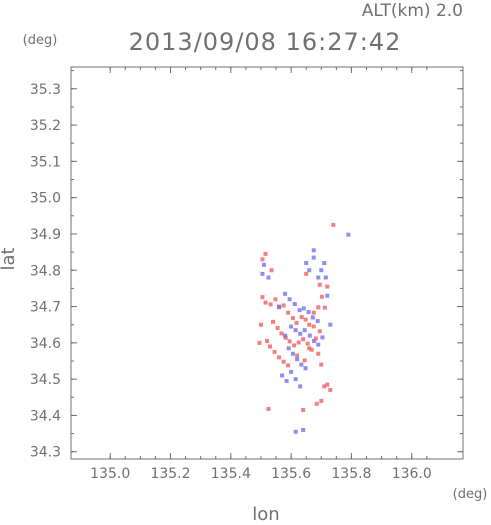 This screenshot has height=525, width=491. Describe the element at coordinates (470, 494) in the screenshot. I see `x-unit-label: (deg)` at that location.